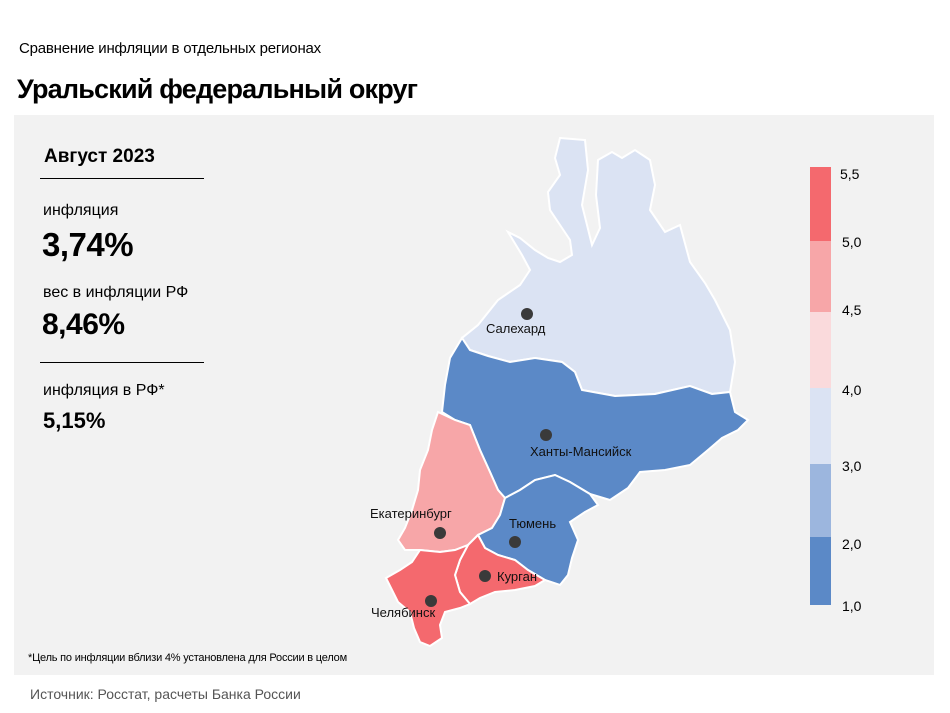 The width and height of the screenshot is (950, 713). I want to click on city-marker-khanty-mansiysk, so click(546, 435).